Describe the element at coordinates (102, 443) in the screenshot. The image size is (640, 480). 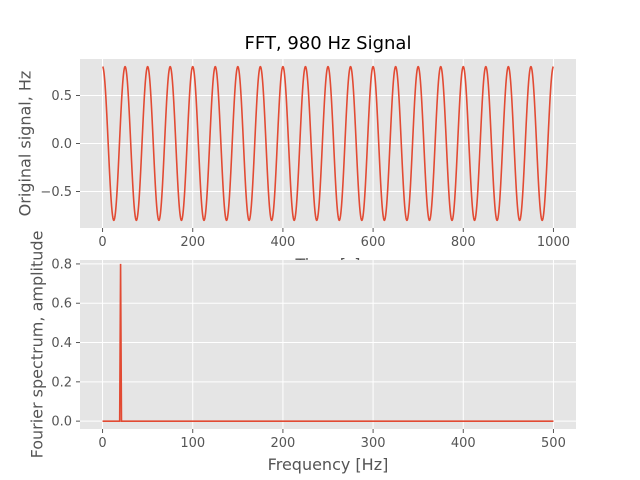
I see `spectrum-x-tick-label: 0` at that location.